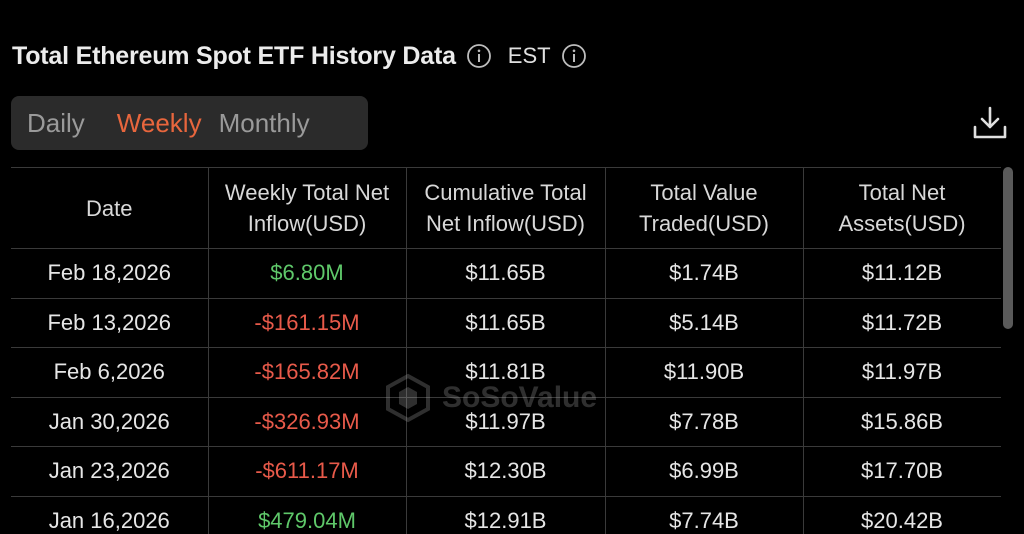 The width and height of the screenshot is (1024, 534). What do you see at coordinates (529, 55) in the screenshot?
I see `timezone-label: EST` at bounding box center [529, 55].